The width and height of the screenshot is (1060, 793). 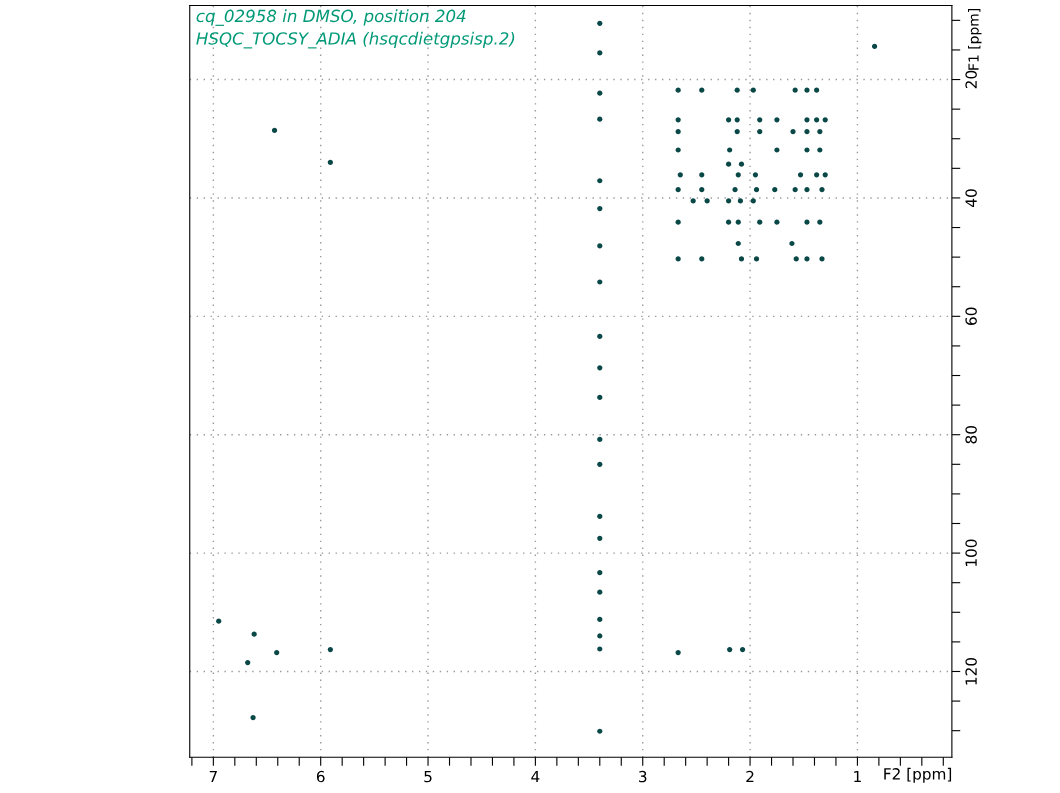 I want to click on annotation: cq_02958 in DMSO, position 204, so click(x=331, y=17).